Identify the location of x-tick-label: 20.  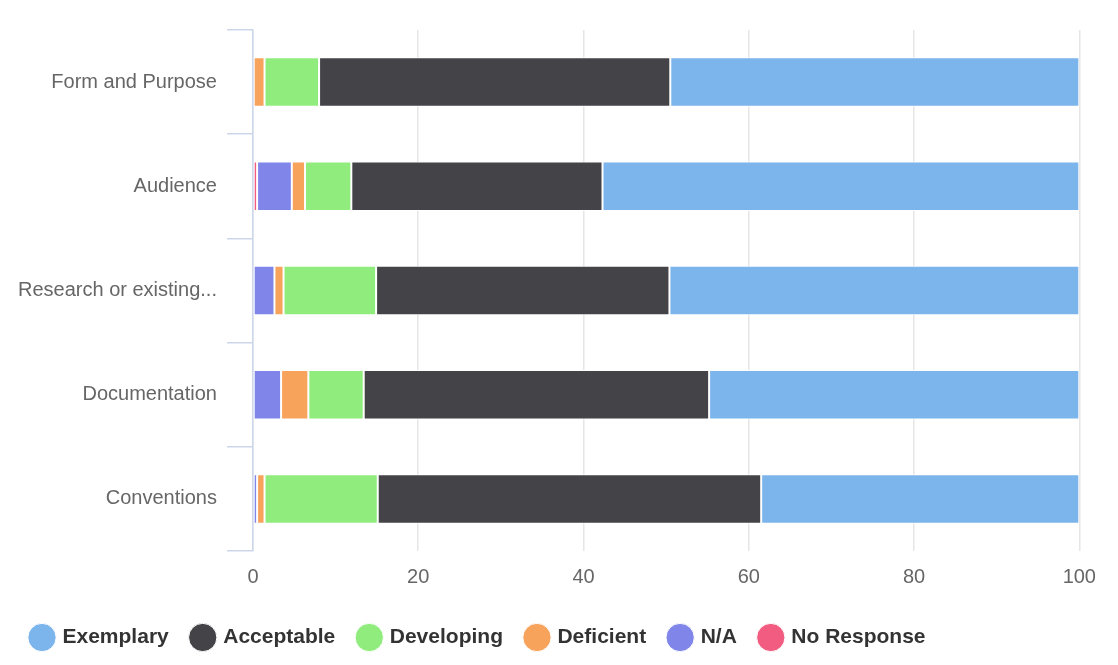
(418, 575).